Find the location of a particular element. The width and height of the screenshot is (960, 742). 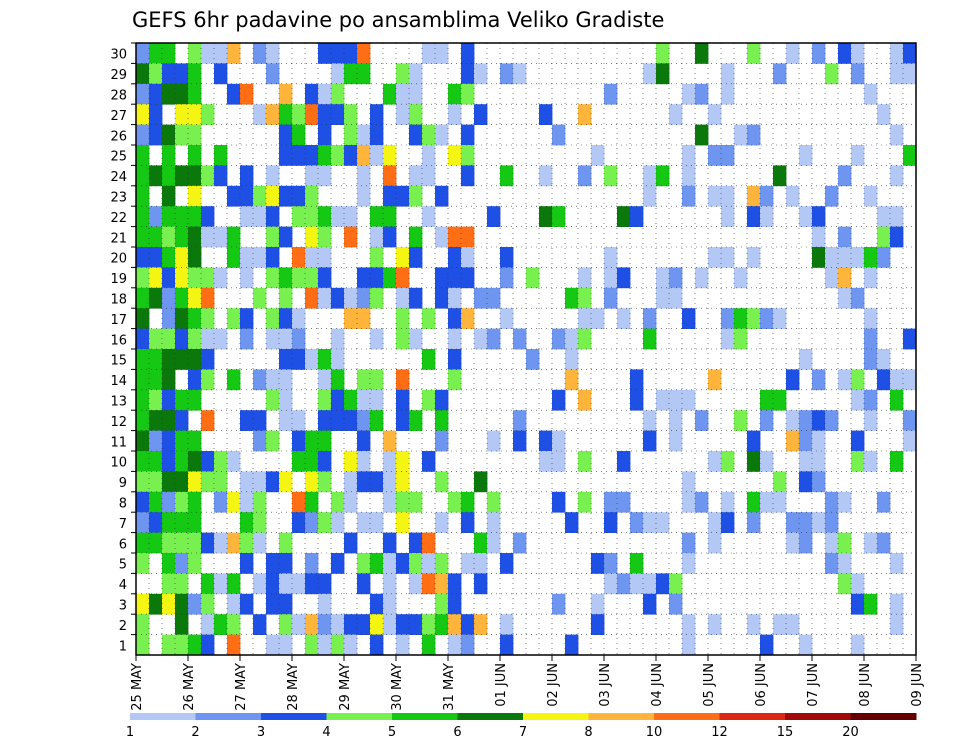

y-tick-label: 7 is located at coordinates (123, 524).